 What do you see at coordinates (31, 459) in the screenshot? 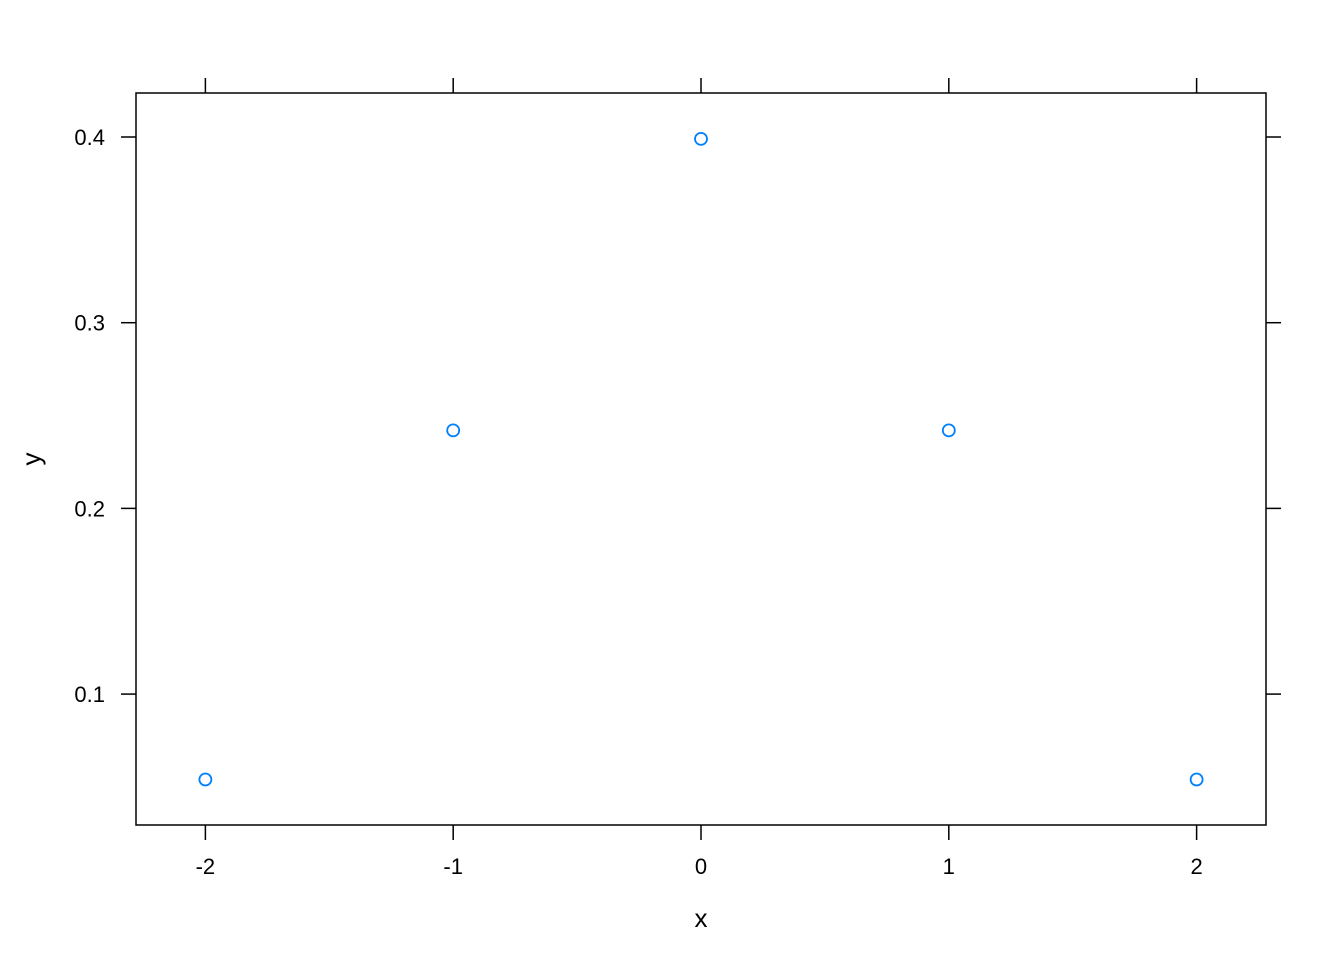
I see `y-axis-label: y` at bounding box center [31, 459].